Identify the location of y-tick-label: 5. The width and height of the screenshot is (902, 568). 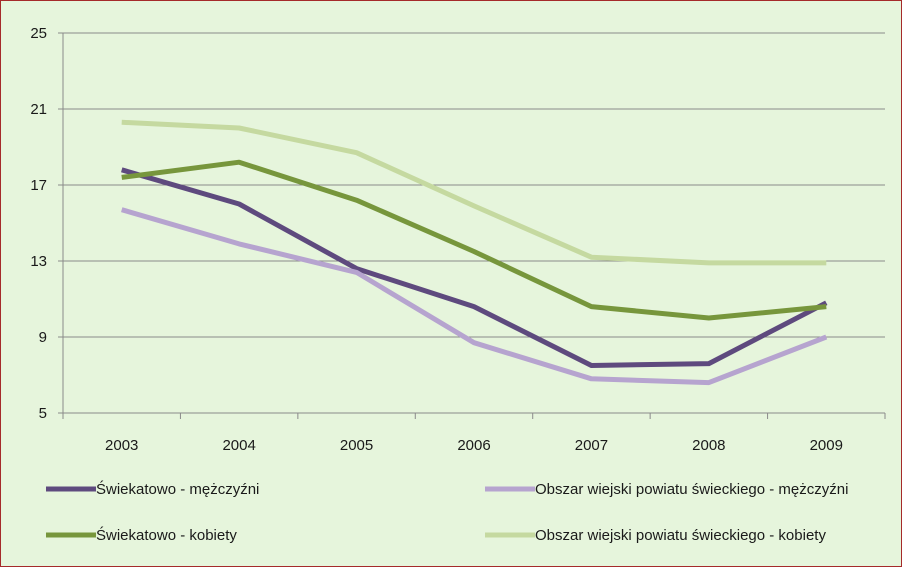
(43, 413).